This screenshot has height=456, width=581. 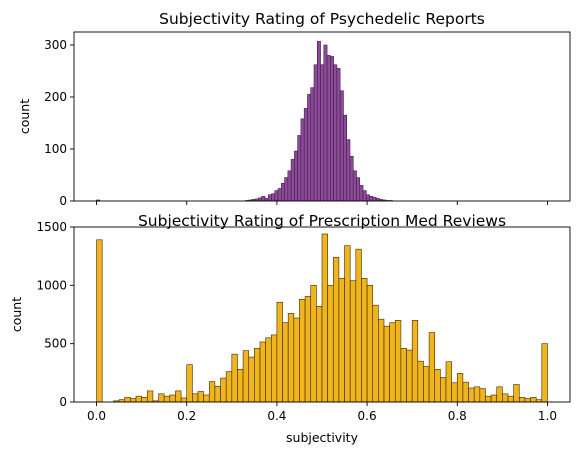 I want to click on x-tick-label: 0.2, so click(x=186, y=416).